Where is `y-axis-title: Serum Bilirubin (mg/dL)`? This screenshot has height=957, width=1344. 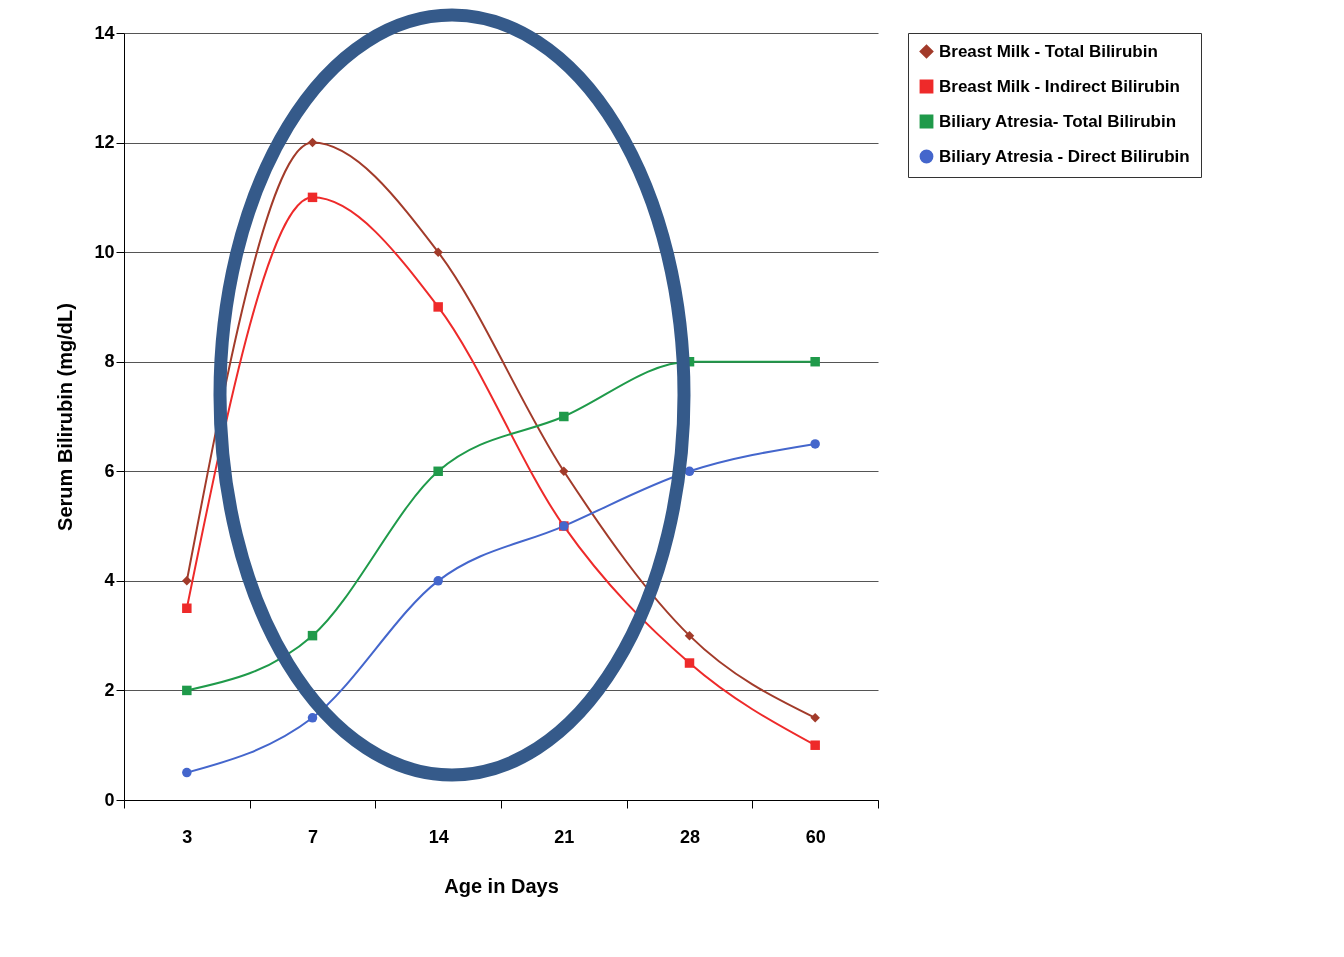 y-axis-title: Serum Bilirubin (mg/dL) is located at coordinates (65, 417).